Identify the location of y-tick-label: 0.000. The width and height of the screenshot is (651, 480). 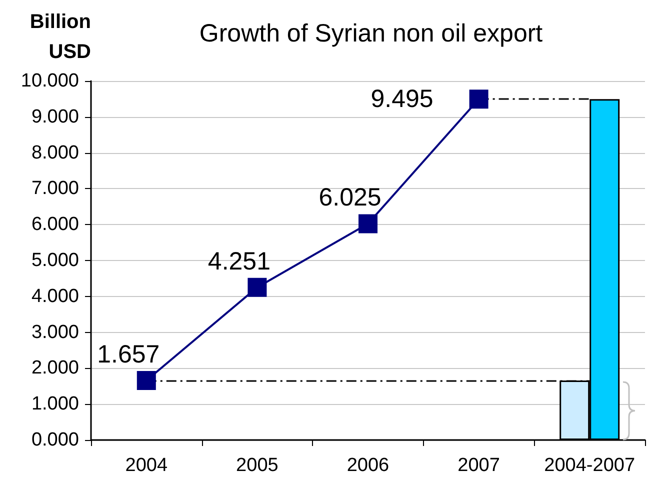
(55, 440).